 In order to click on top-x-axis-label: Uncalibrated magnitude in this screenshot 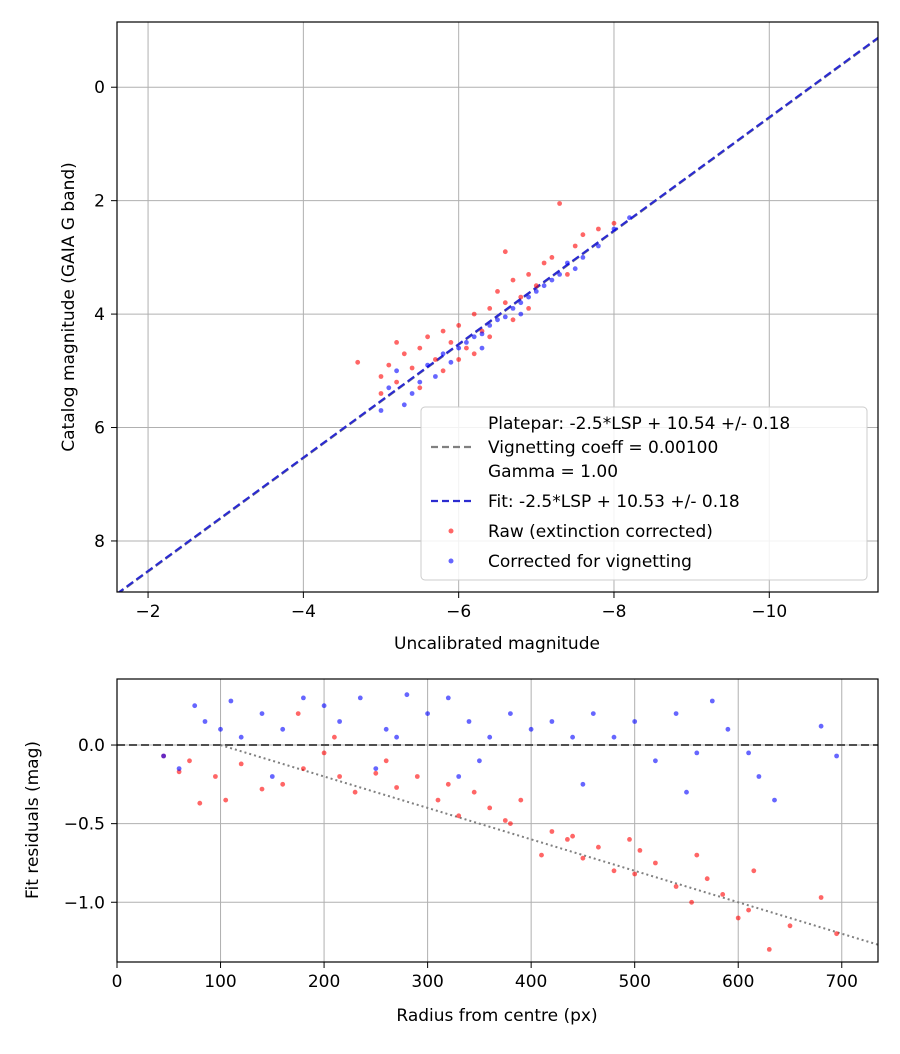, I will do `click(497, 644)`.